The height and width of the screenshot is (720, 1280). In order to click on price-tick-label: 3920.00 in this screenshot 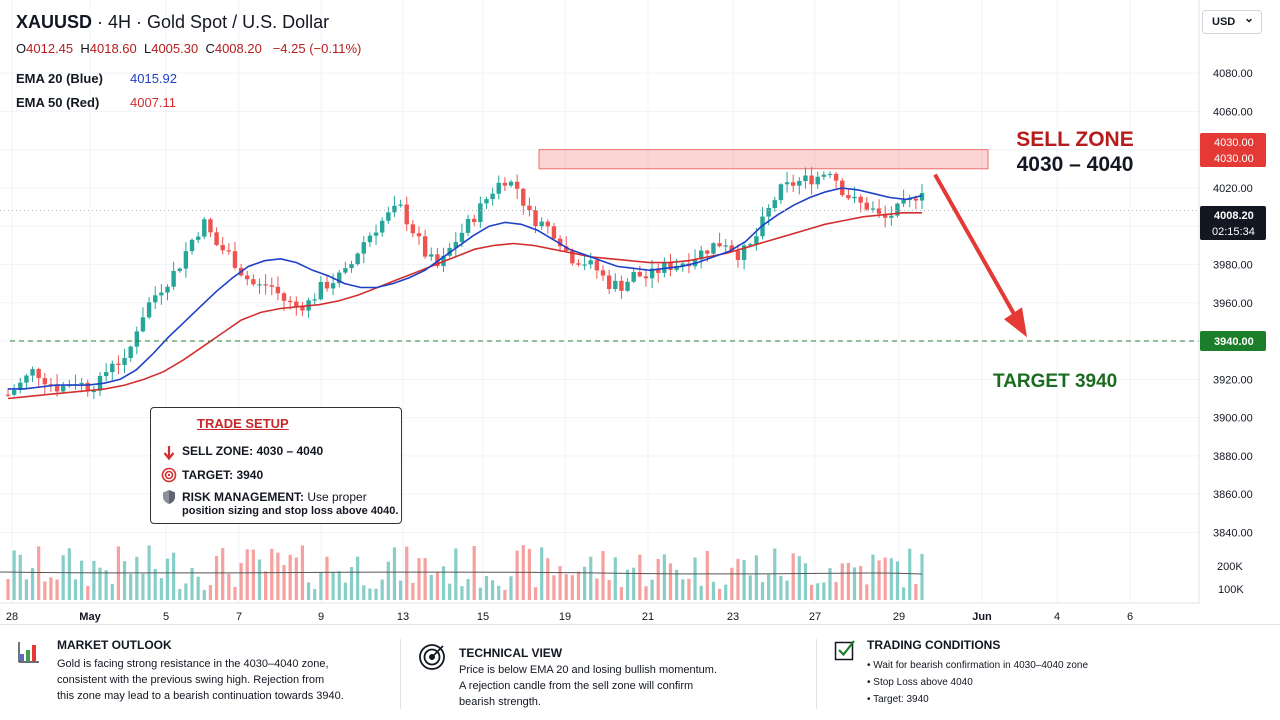, I will do `click(1233, 380)`.